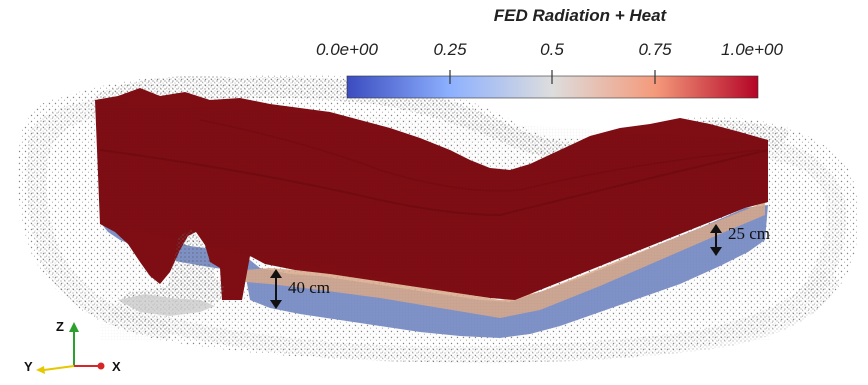  What do you see at coordinates (552, 84) in the screenshot?
I see `colorbar` at bounding box center [552, 84].